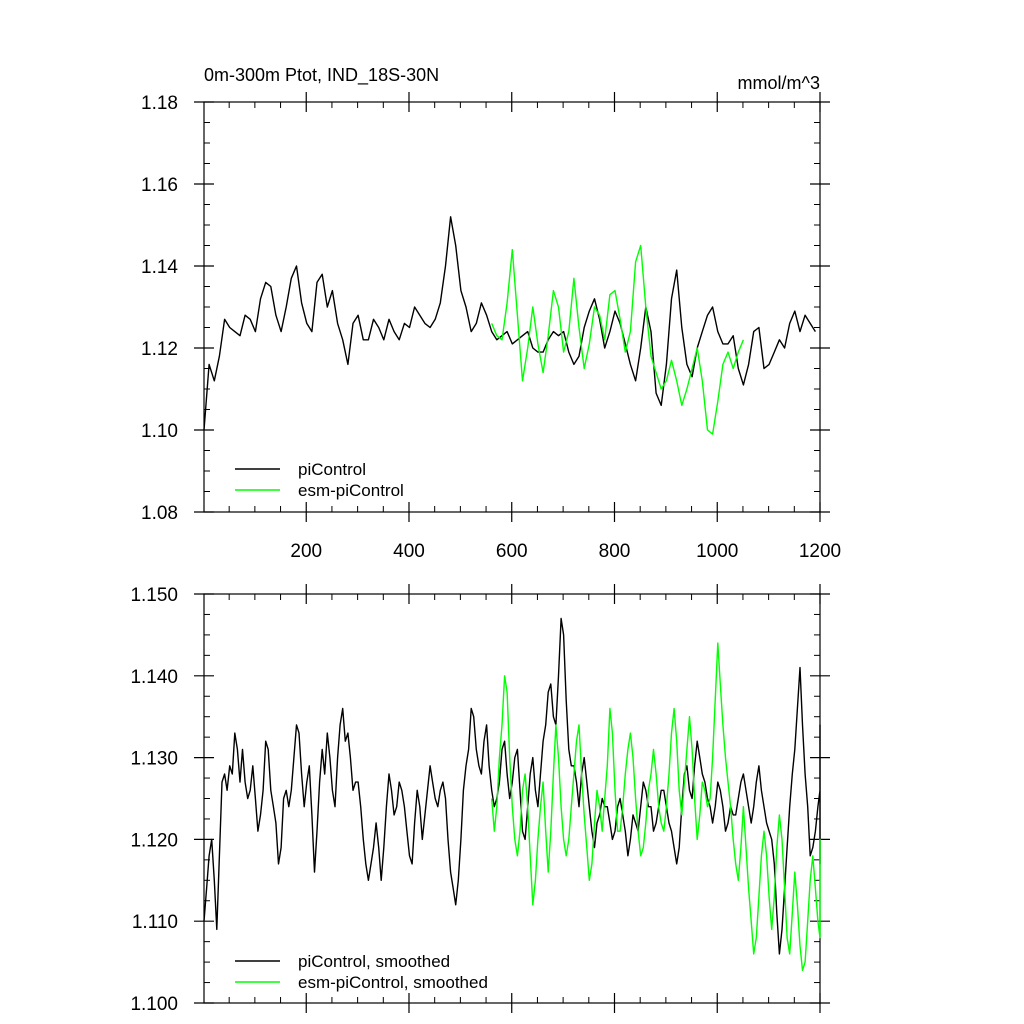 This screenshot has height=1024, width=1024. Describe the element at coordinates (393, 982) in the screenshot. I see `legend-label-esm-picontrol-smoothed: esm-piControl, smoothed` at that location.